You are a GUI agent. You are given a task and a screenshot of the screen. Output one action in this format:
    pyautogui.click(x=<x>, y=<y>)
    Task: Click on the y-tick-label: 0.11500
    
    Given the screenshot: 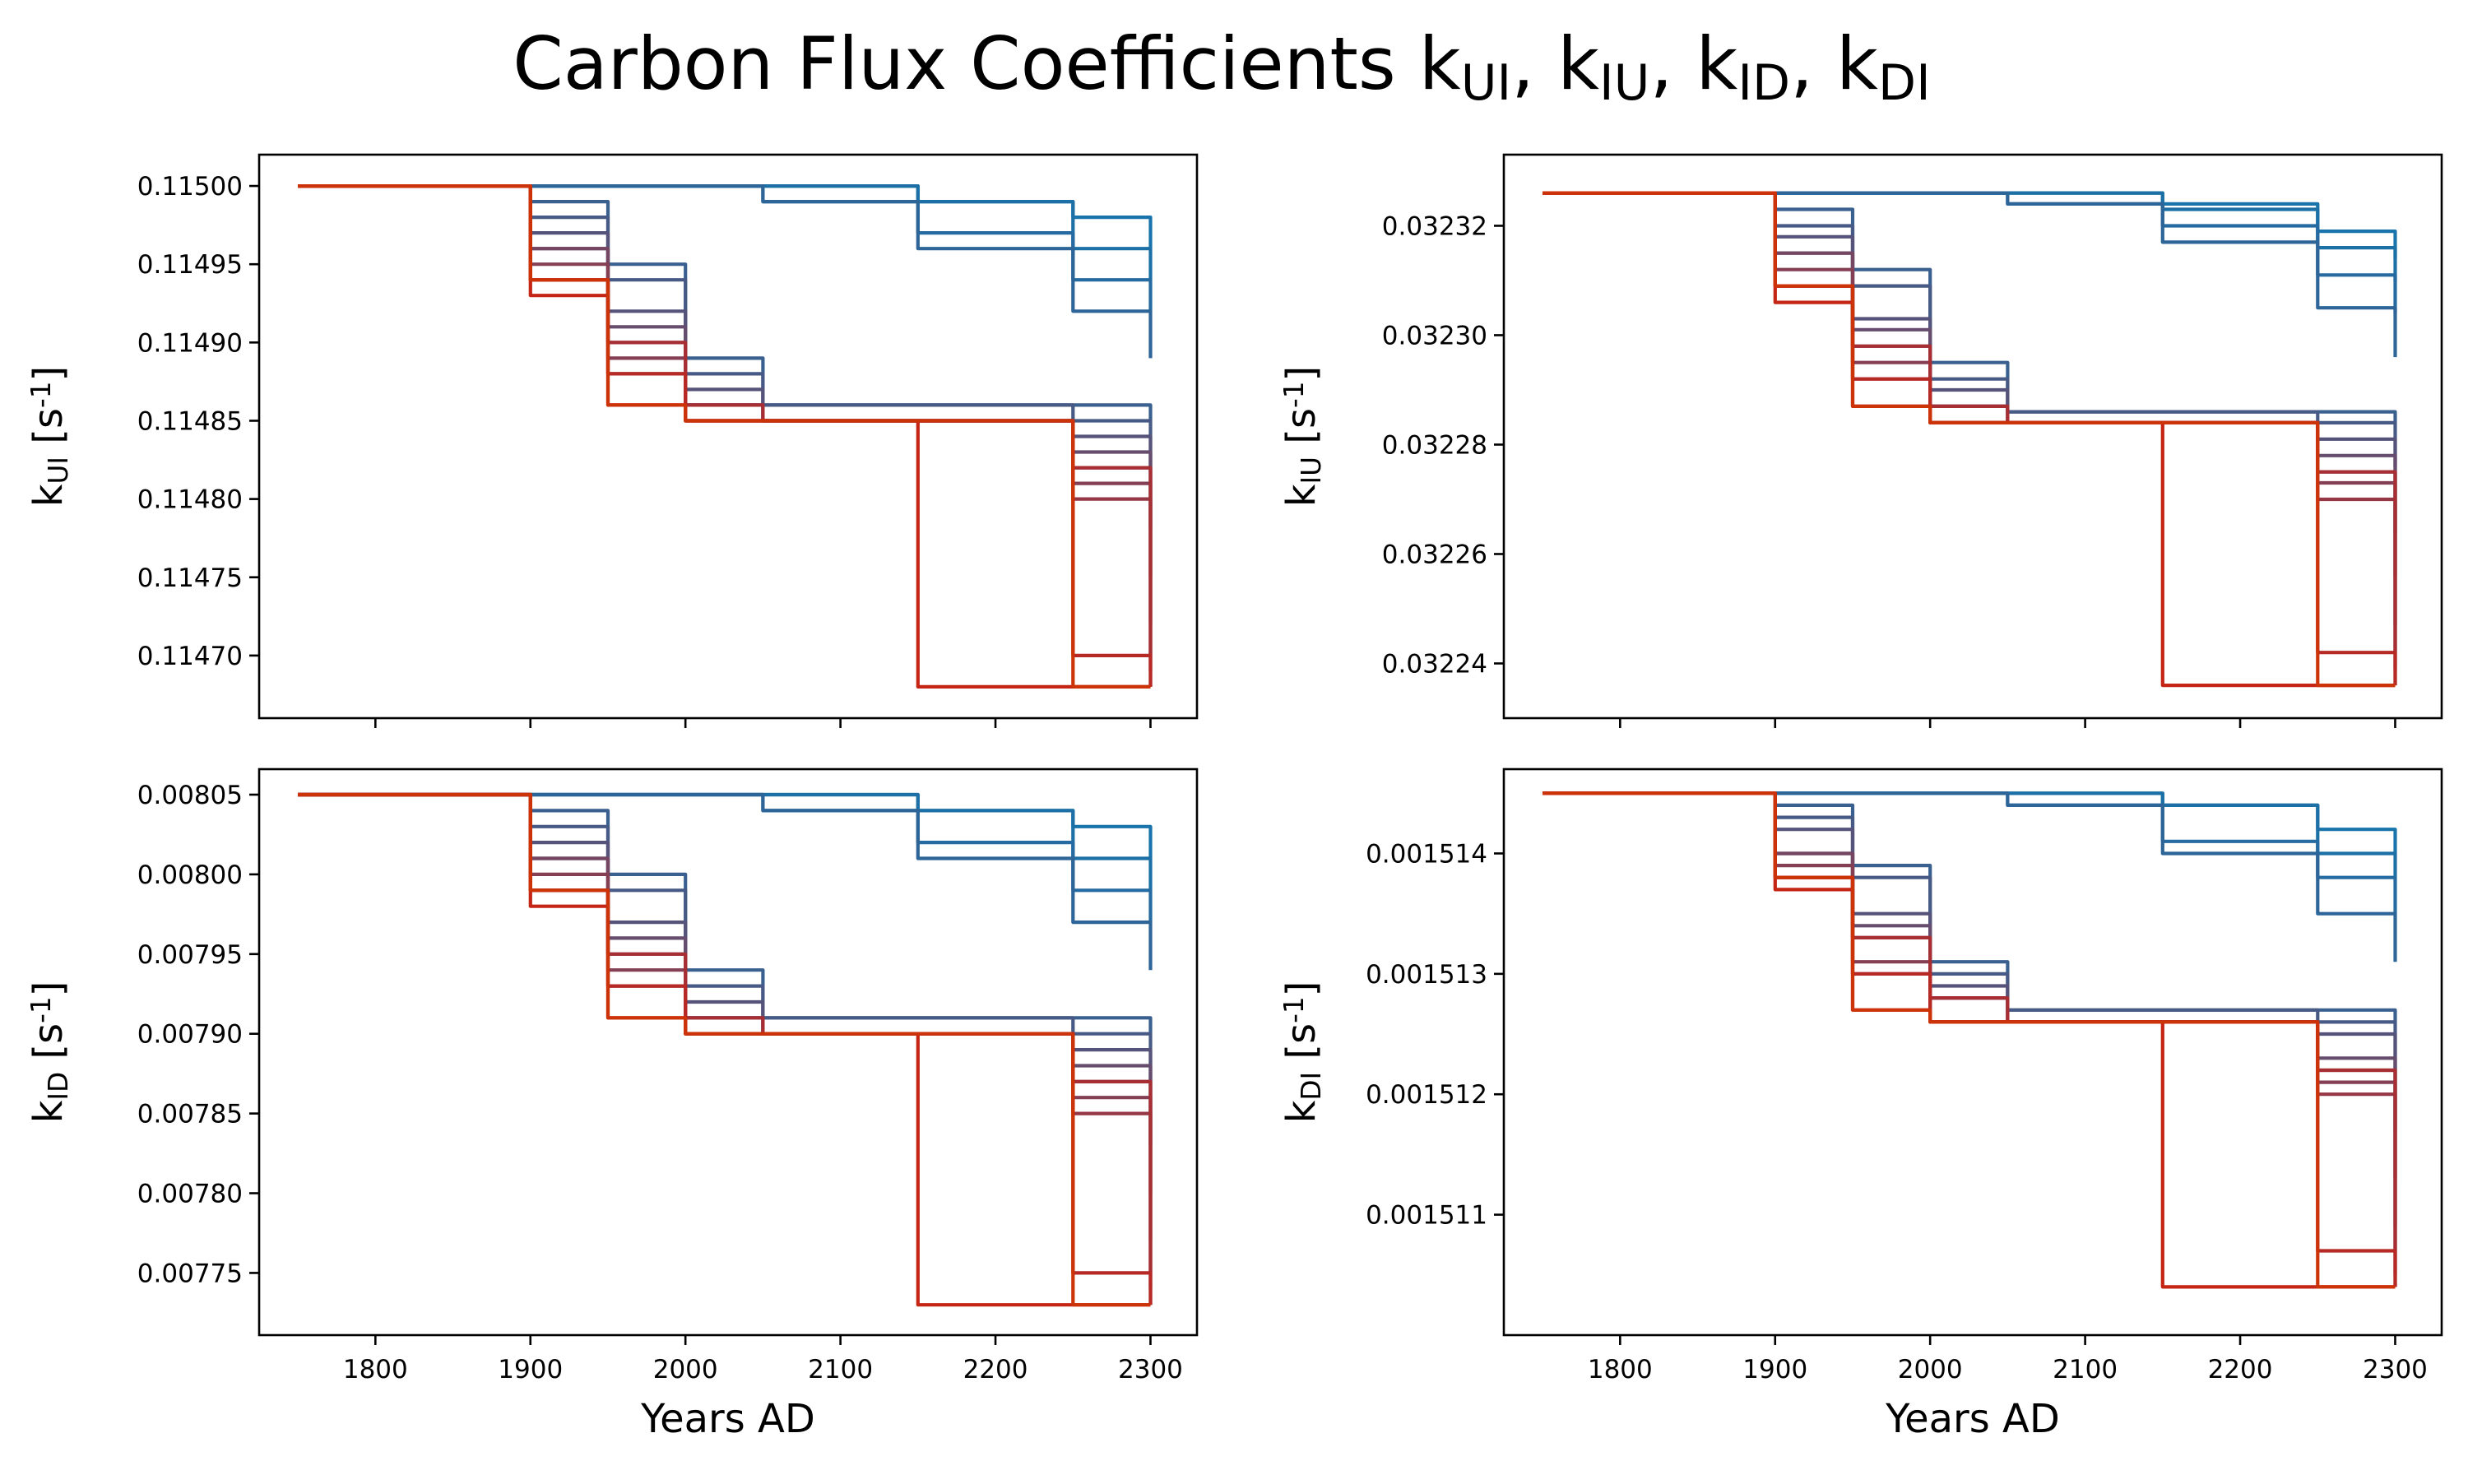 What is the action you would take?
    pyautogui.click(x=190, y=187)
    